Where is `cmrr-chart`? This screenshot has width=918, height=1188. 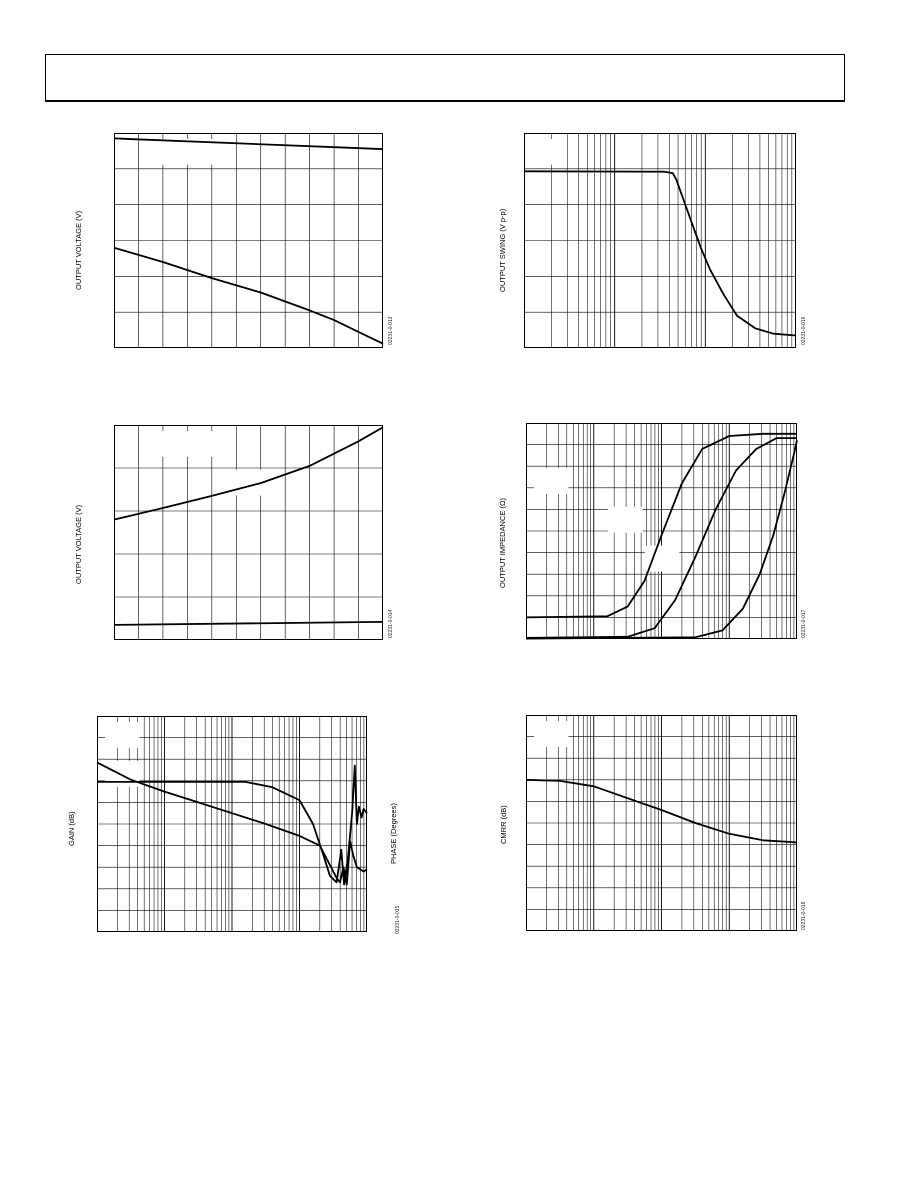
cmrr-chart is located at coordinates (661, 823).